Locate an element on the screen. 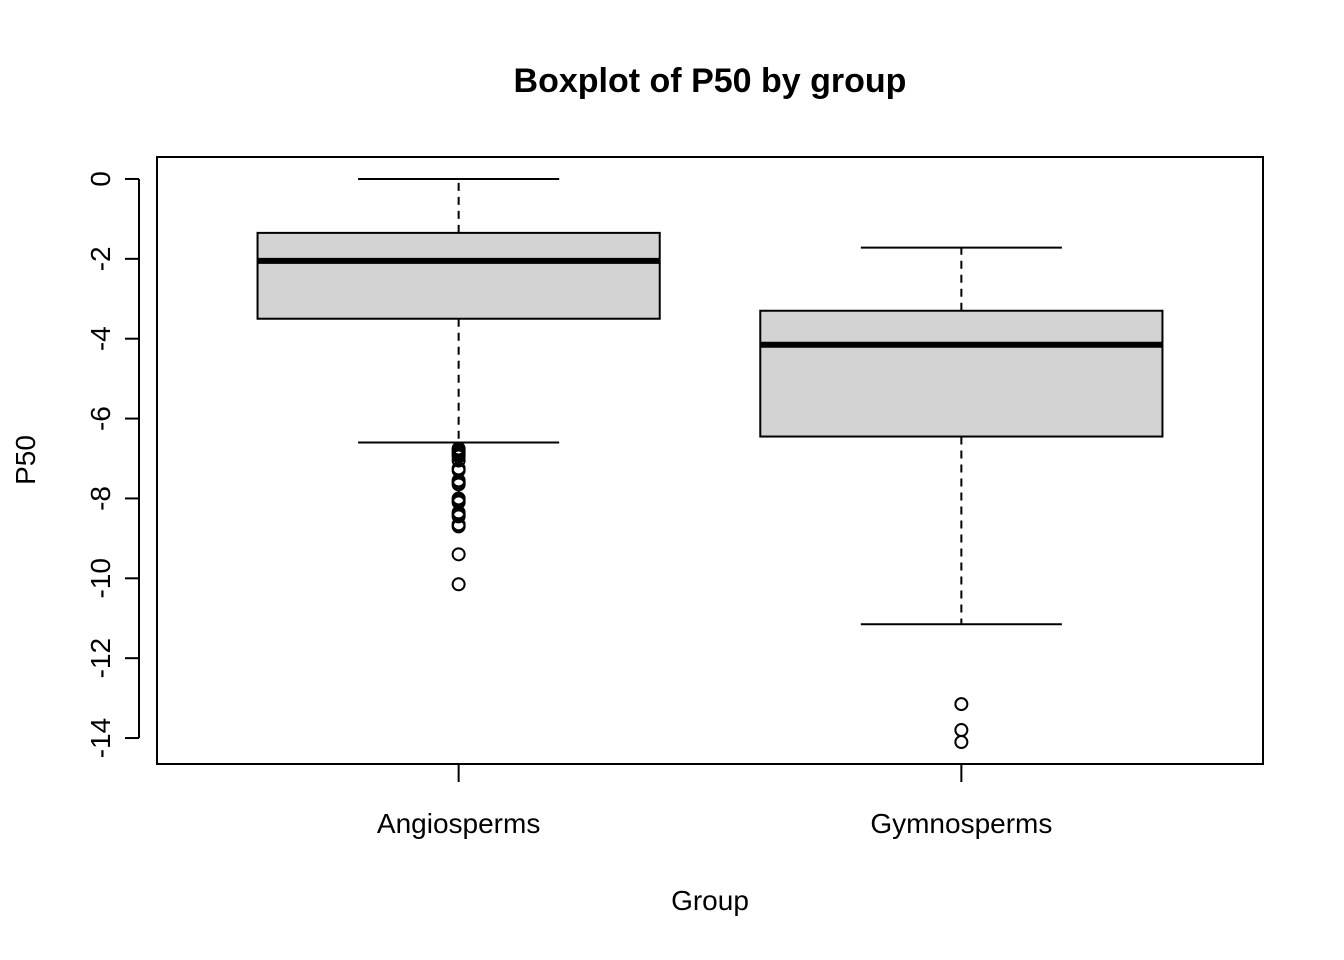 The height and width of the screenshot is (960, 1344). y-tick-label: -2 is located at coordinates (100, 258).